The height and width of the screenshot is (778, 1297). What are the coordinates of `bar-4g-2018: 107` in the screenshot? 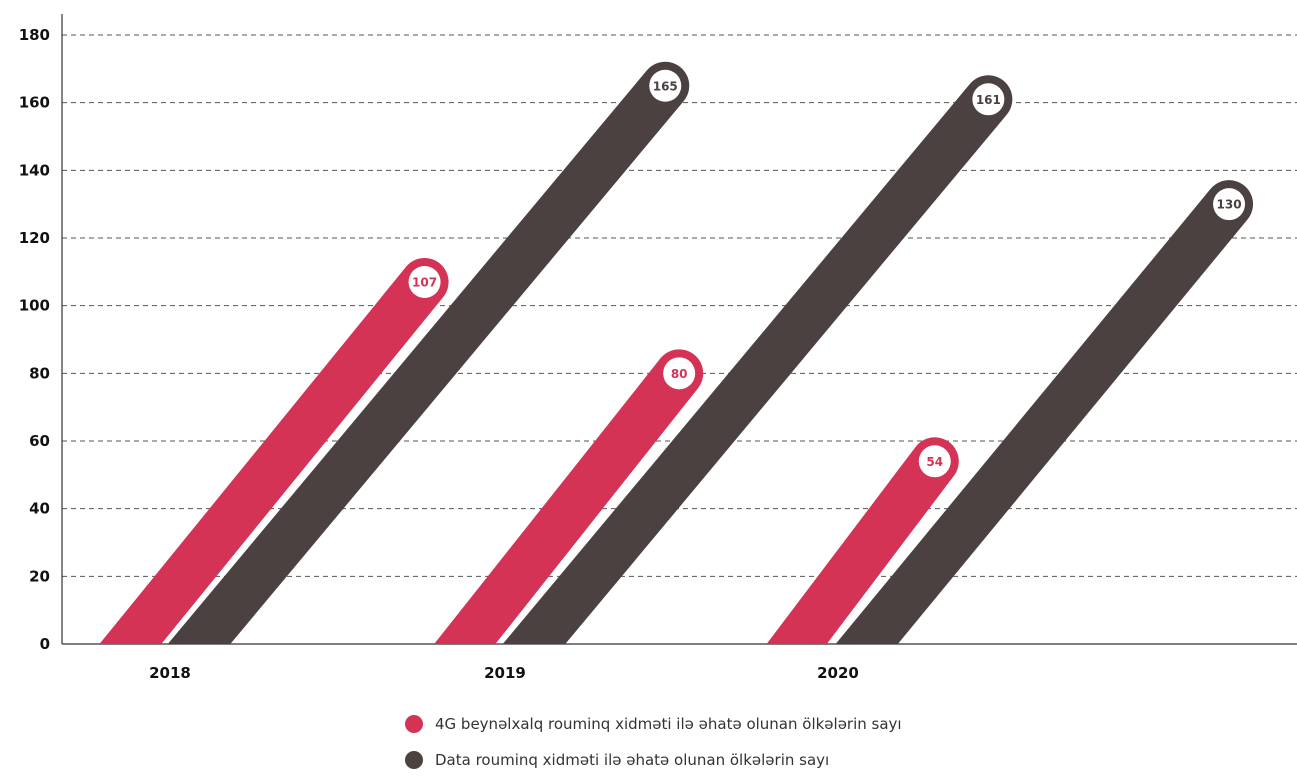 It's located at (274, 450).